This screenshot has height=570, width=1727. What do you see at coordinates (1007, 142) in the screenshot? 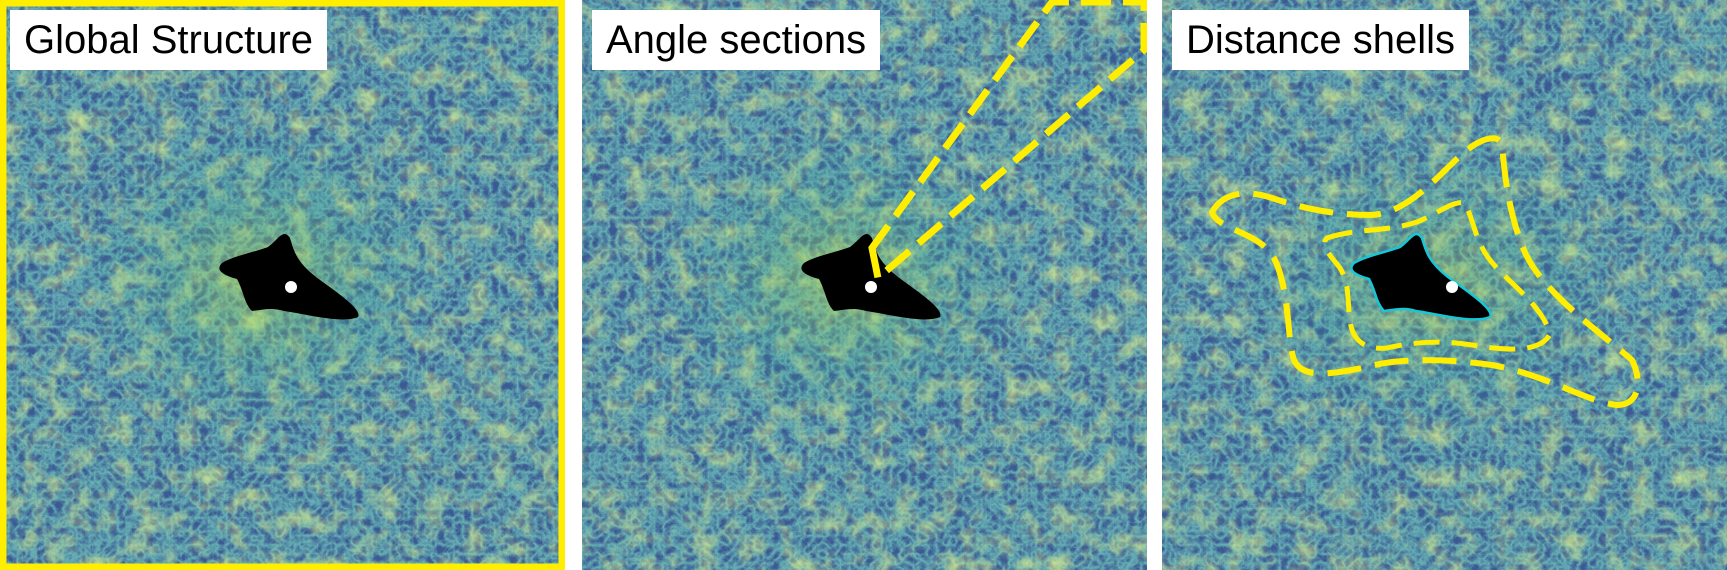
I see `angle-section-wedge` at bounding box center [1007, 142].